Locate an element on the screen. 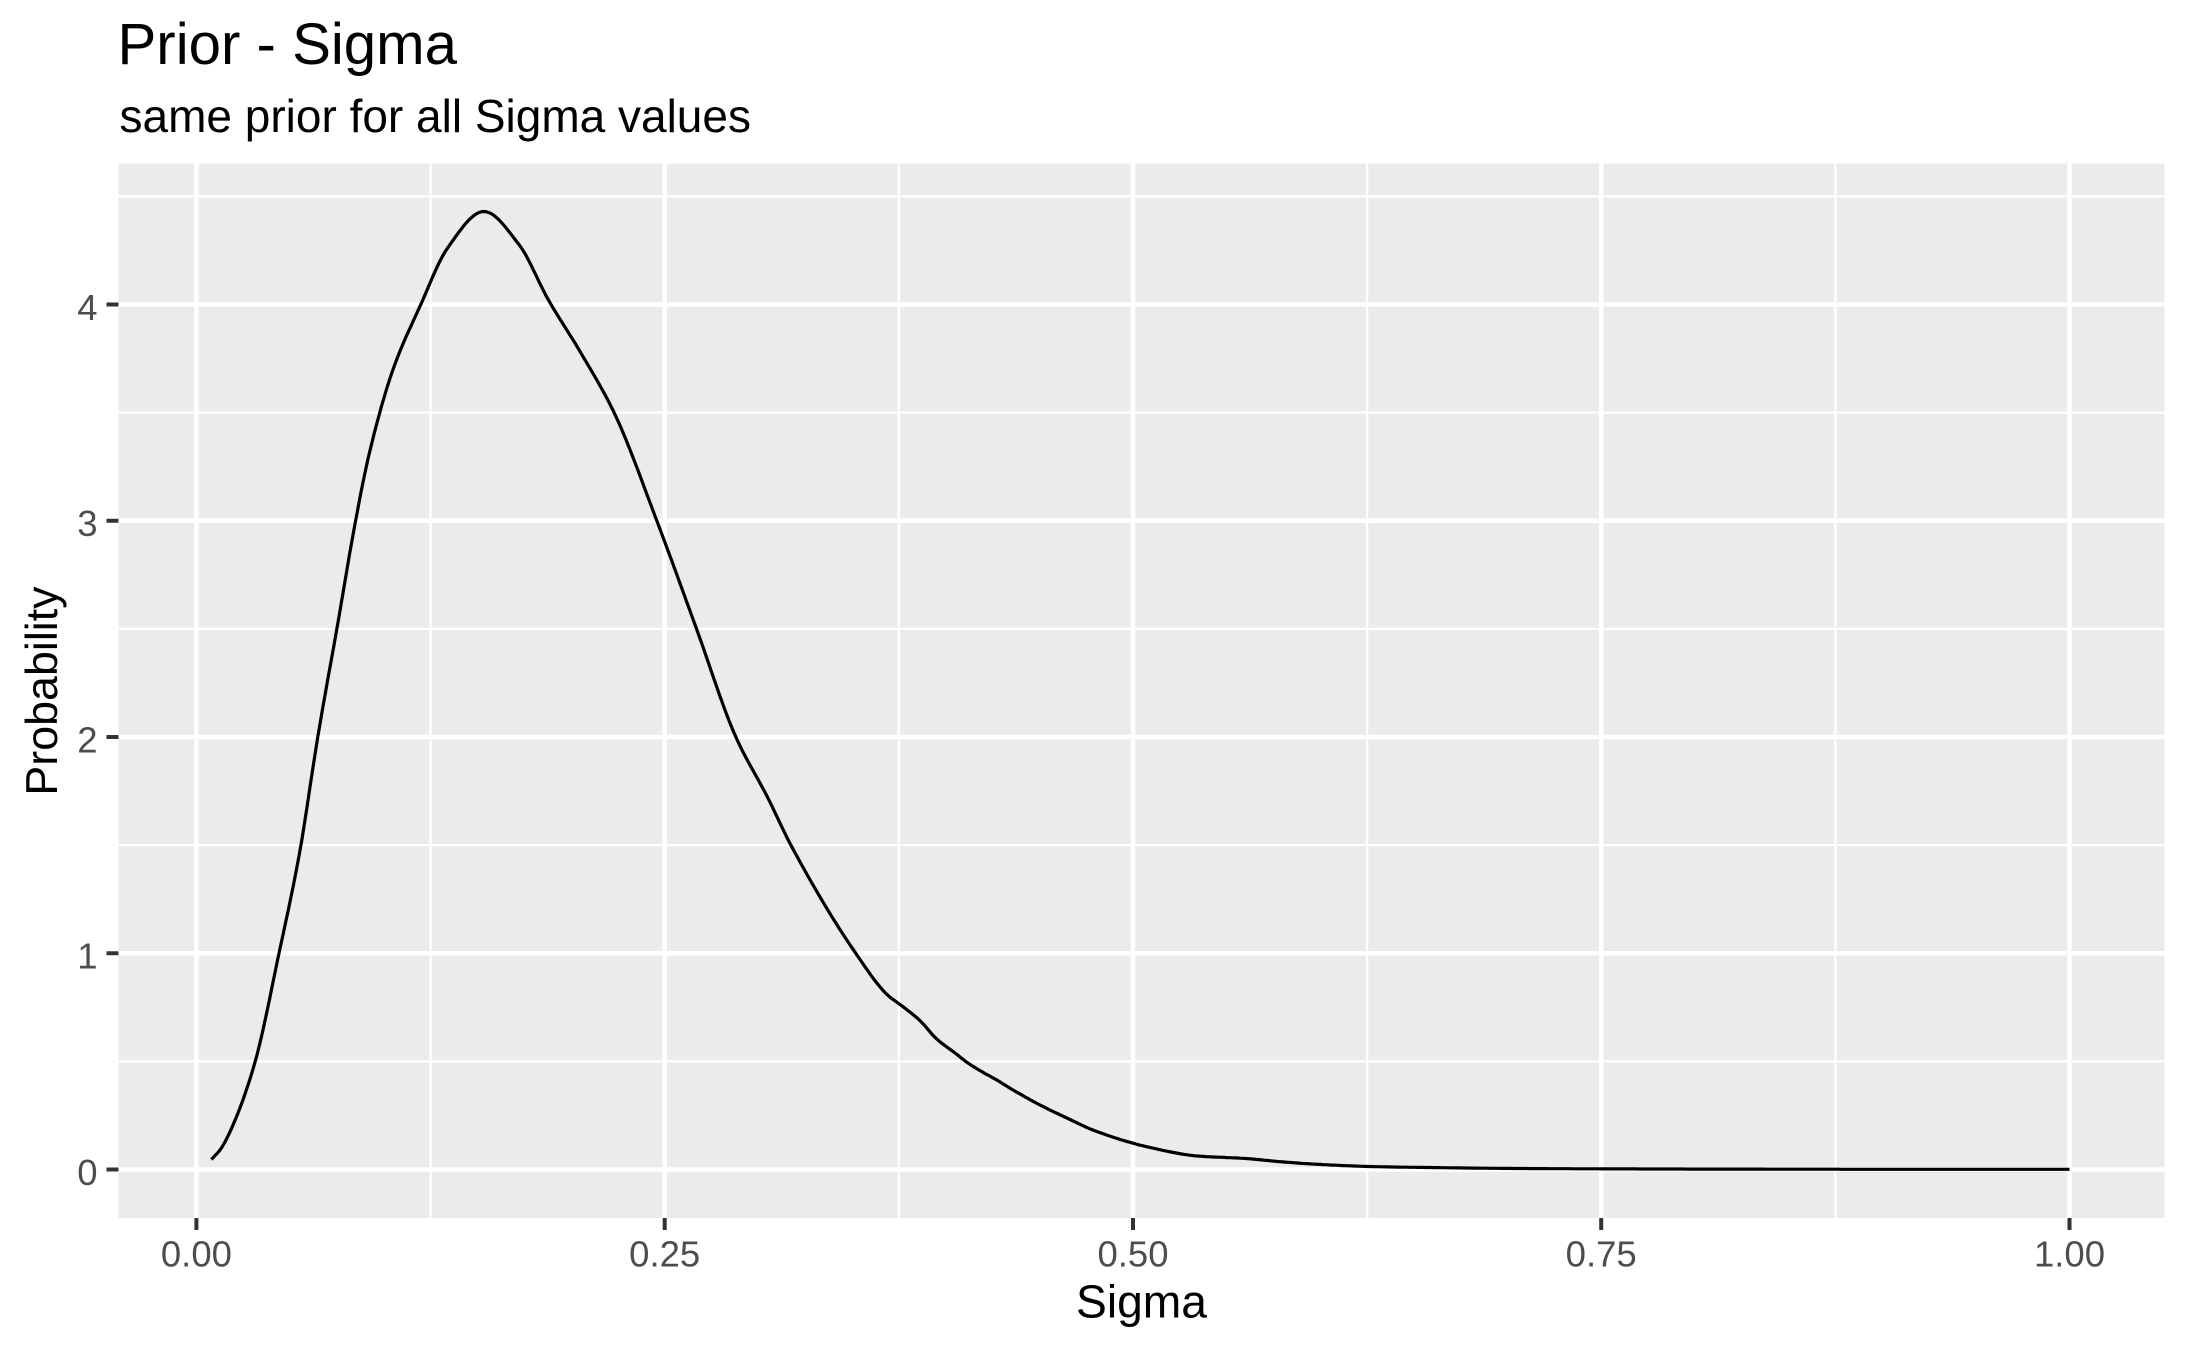 This screenshot has height=1350, width=2187. svg-text: 0.75 is located at coordinates (1601, 1254).